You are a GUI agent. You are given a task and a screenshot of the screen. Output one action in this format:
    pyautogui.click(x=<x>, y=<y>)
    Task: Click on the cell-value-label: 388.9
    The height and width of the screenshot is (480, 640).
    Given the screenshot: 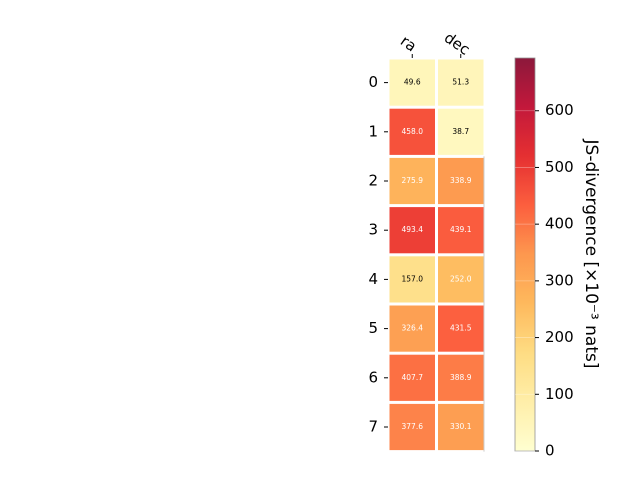 What is the action you would take?
    pyautogui.click(x=461, y=377)
    